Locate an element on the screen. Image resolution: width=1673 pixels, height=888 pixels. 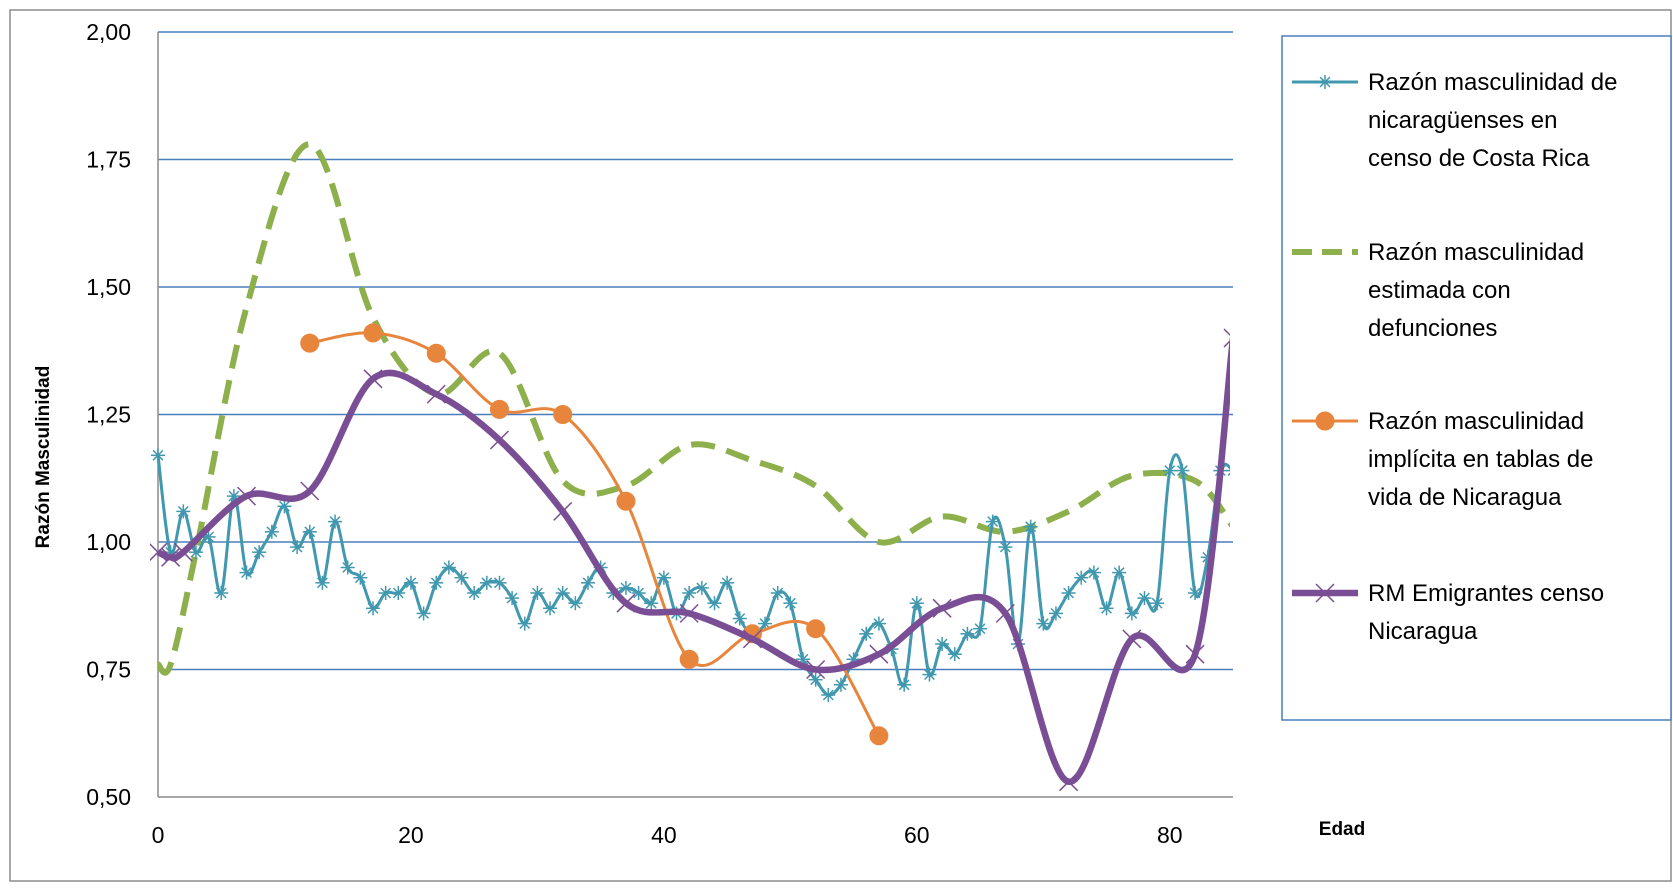
x-tick-label: 60 is located at coordinates (917, 835).